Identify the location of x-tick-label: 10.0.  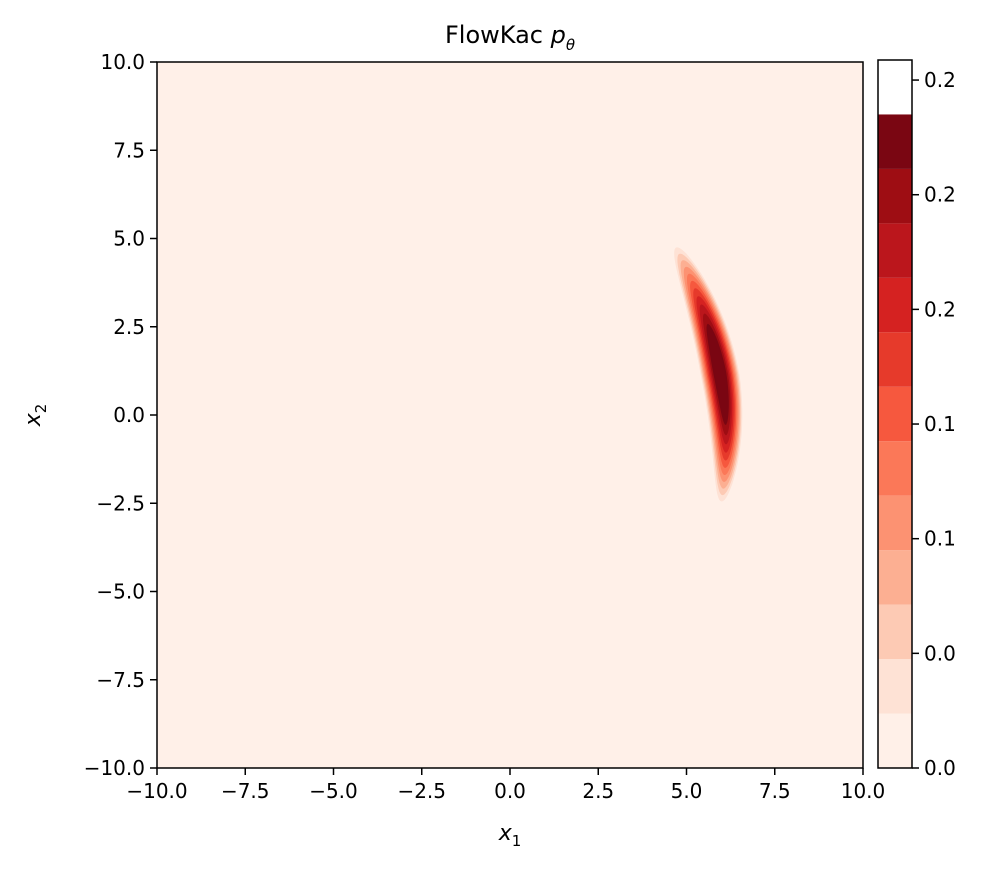
(863, 791).